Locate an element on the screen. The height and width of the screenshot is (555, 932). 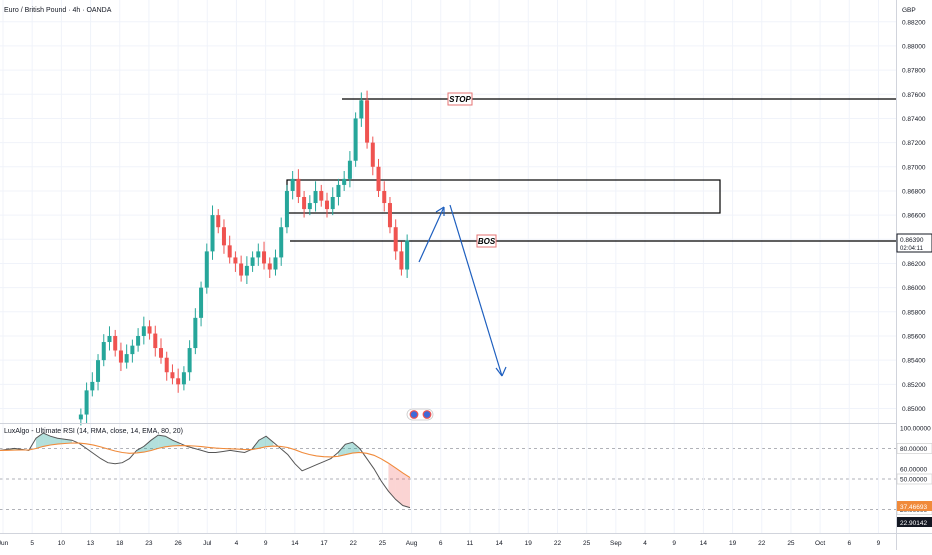
time-axis-label: 23 is located at coordinates (149, 543).